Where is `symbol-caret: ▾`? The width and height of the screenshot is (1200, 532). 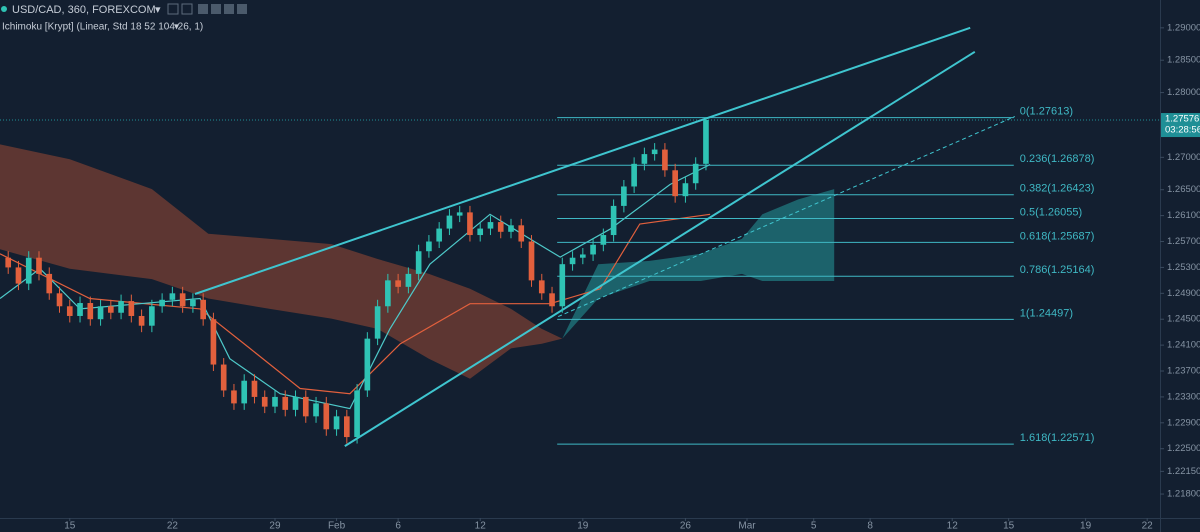
symbol-caret: ▾ is located at coordinates (158, 10).